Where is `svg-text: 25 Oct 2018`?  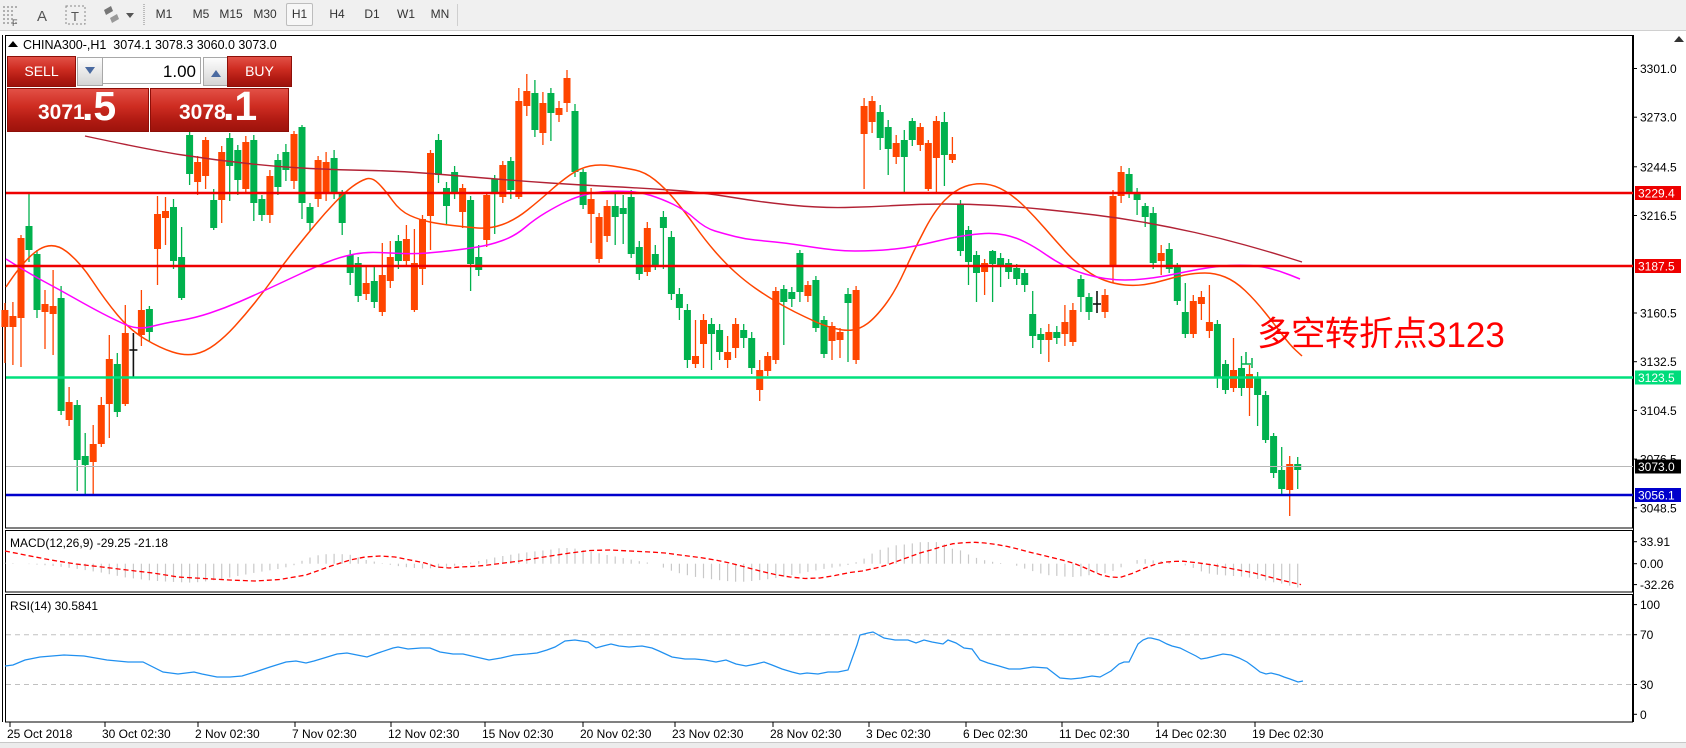
svg-text: 25 Oct 2018 is located at coordinates (40, 734).